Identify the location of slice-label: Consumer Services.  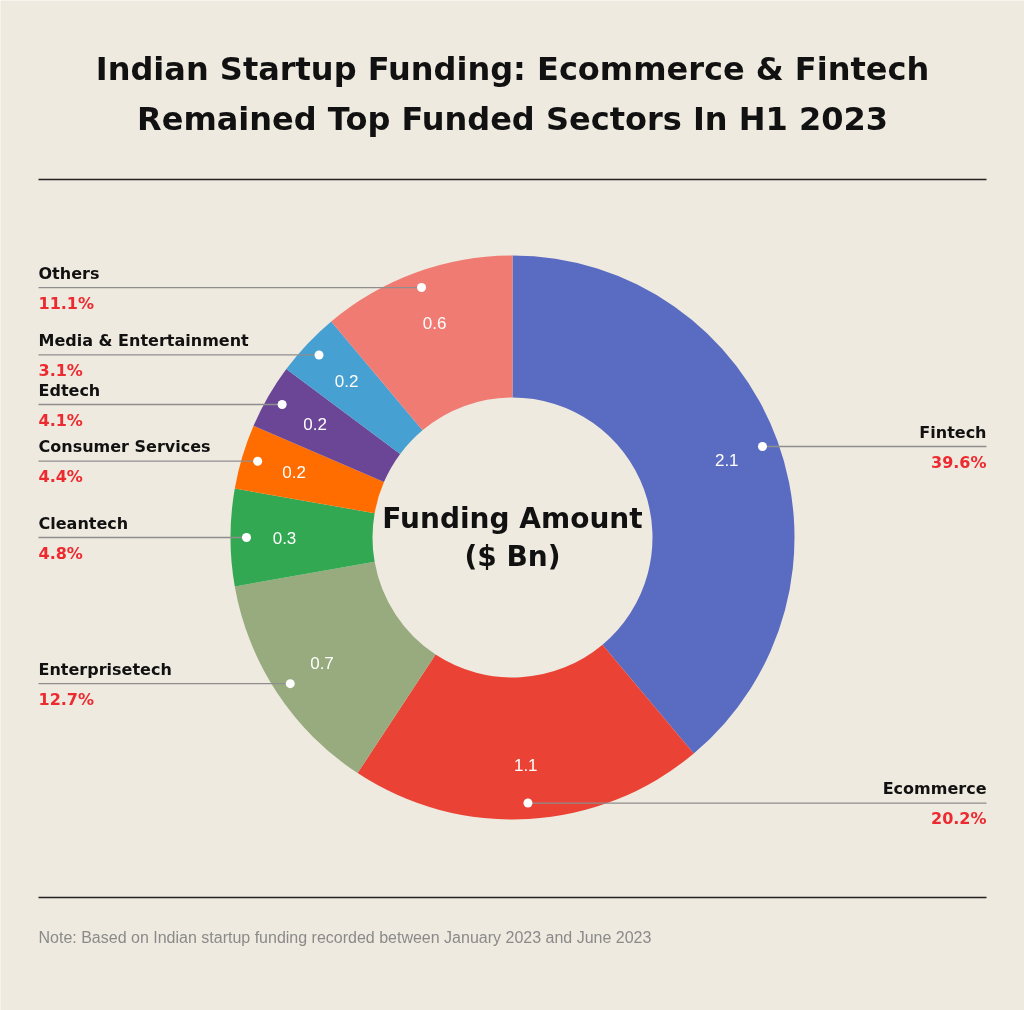
(124, 447).